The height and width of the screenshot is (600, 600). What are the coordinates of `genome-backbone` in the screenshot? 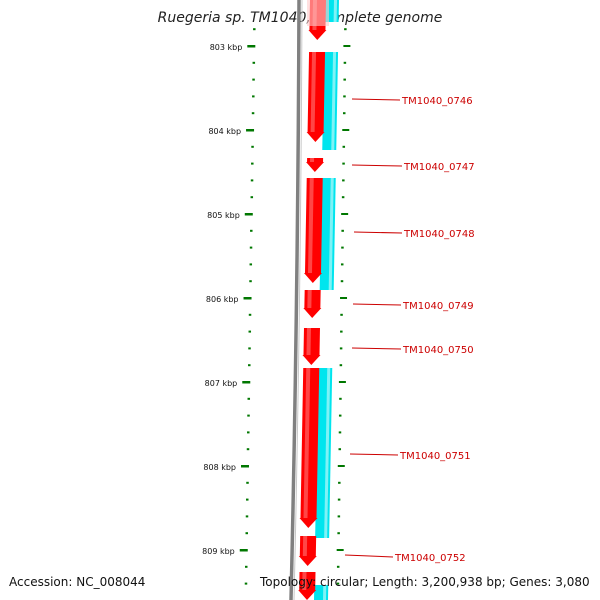 It's located at (295, 300).